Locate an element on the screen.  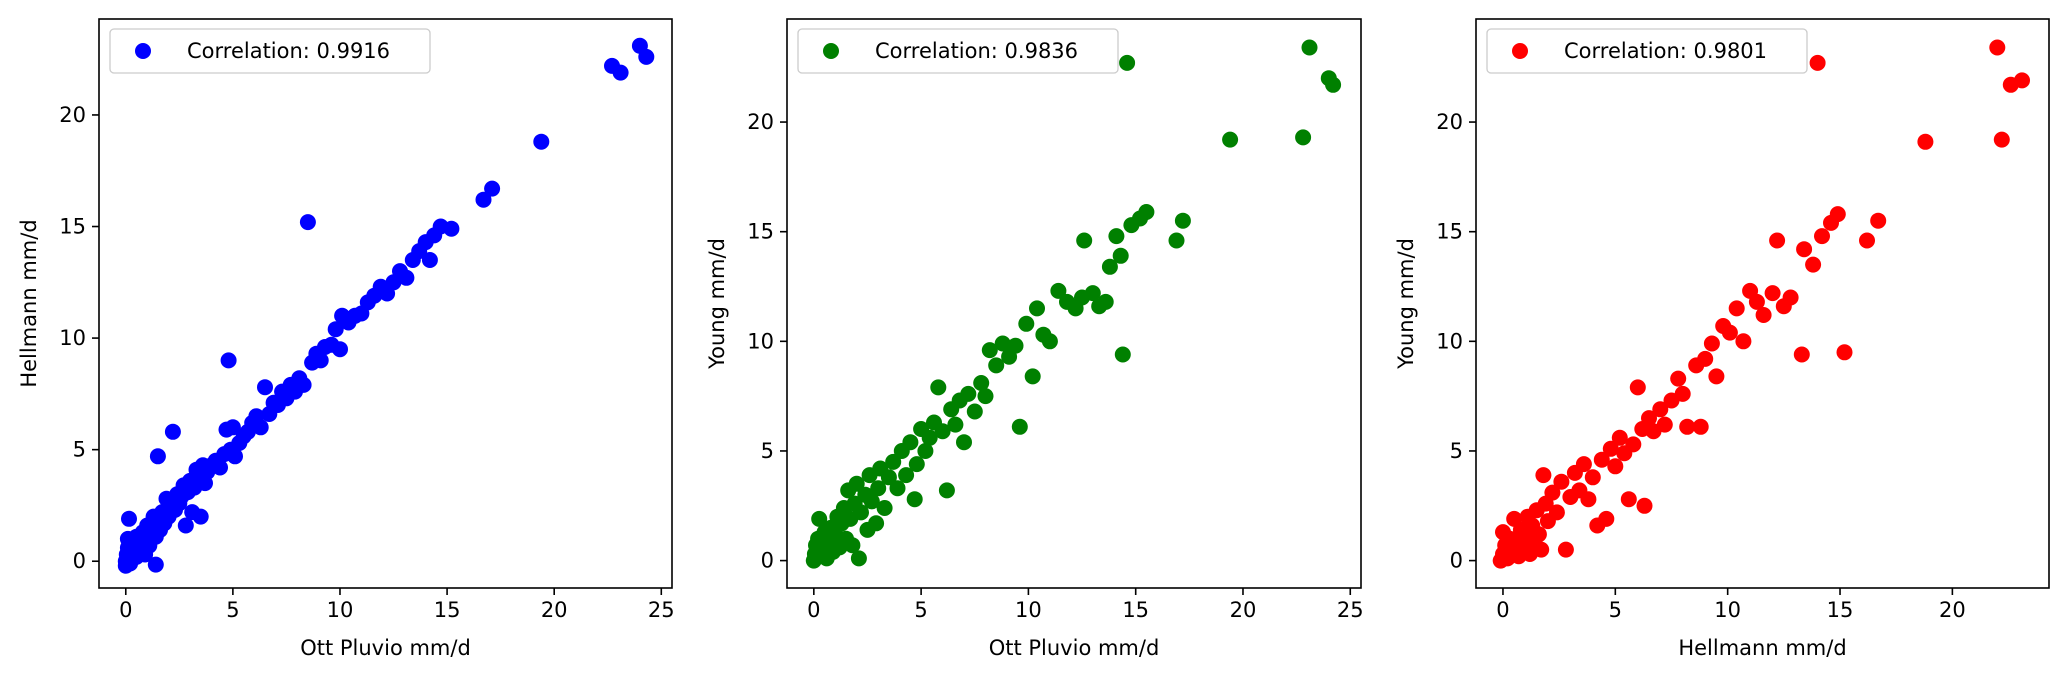
legend-label: Correlation: 0.9836 is located at coordinates (976, 51).